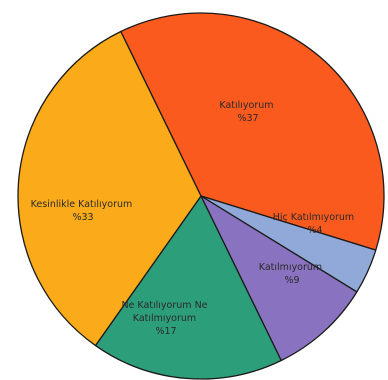 This screenshot has width=388, height=380. What do you see at coordinates (292, 274) in the screenshot?
I see `slice-label-katilmiyorum: Katılmıyorum %9` at bounding box center [292, 274].